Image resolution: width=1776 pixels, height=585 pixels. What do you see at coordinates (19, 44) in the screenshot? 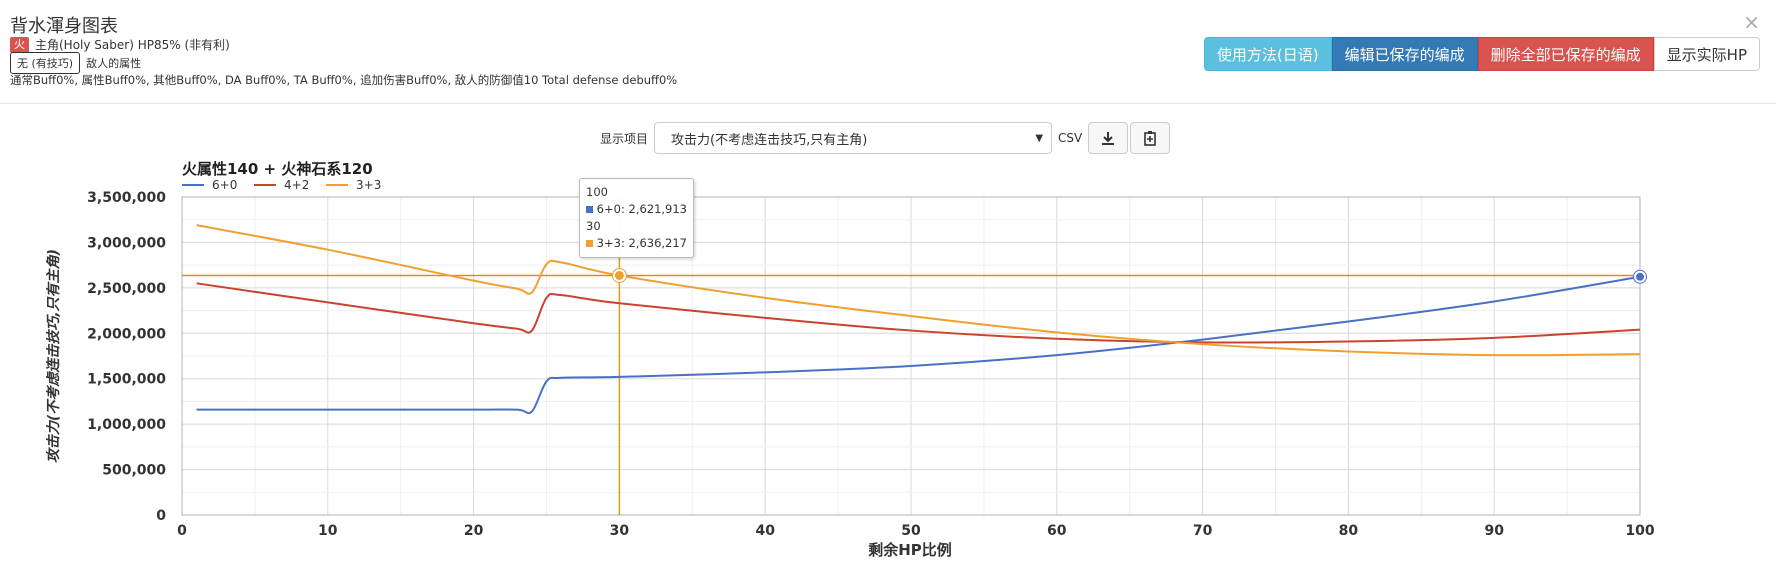
I see `element-badge: 火` at bounding box center [19, 44].